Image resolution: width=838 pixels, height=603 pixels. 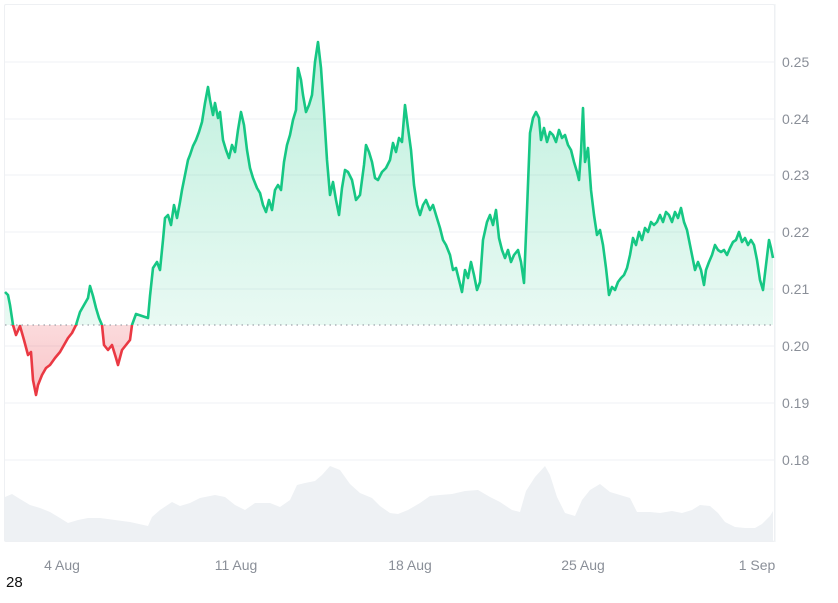 I want to click on y-tick-label: 0.20, so click(x=796, y=346).